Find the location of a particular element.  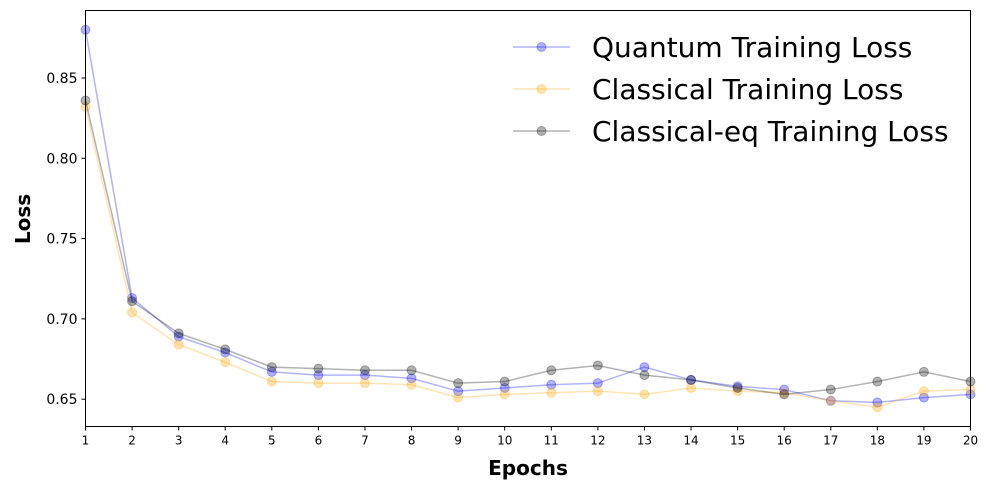

x-tick-label: 7 is located at coordinates (365, 441).